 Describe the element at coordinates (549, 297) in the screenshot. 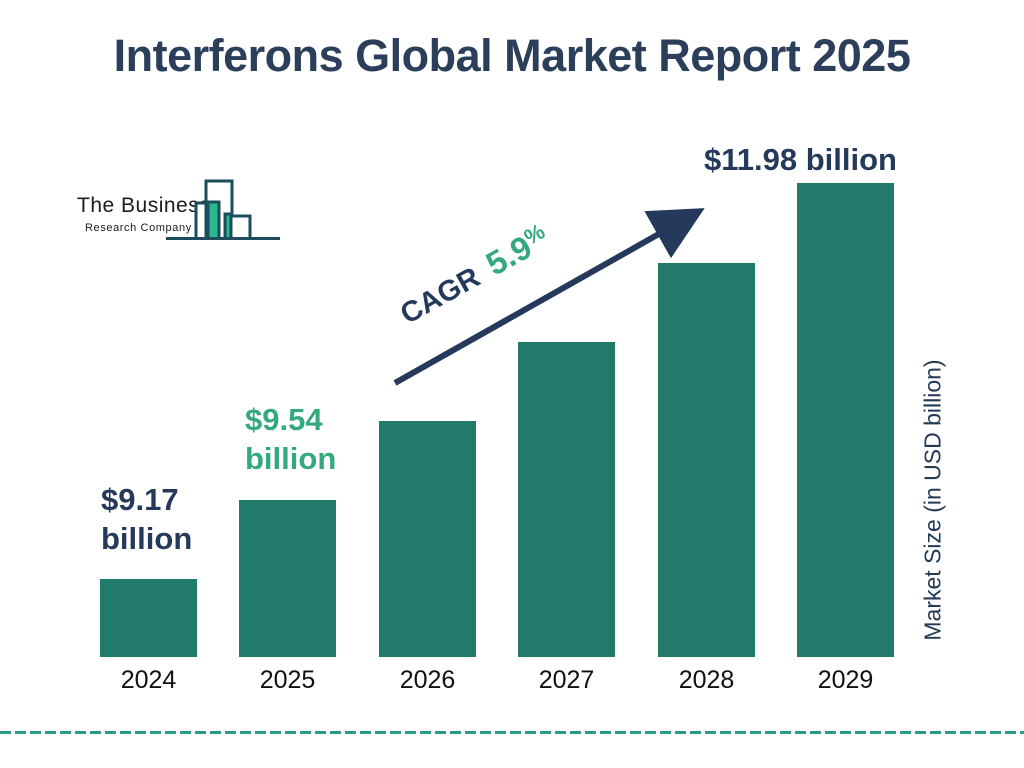

I see `growth-arrow-icon` at that location.